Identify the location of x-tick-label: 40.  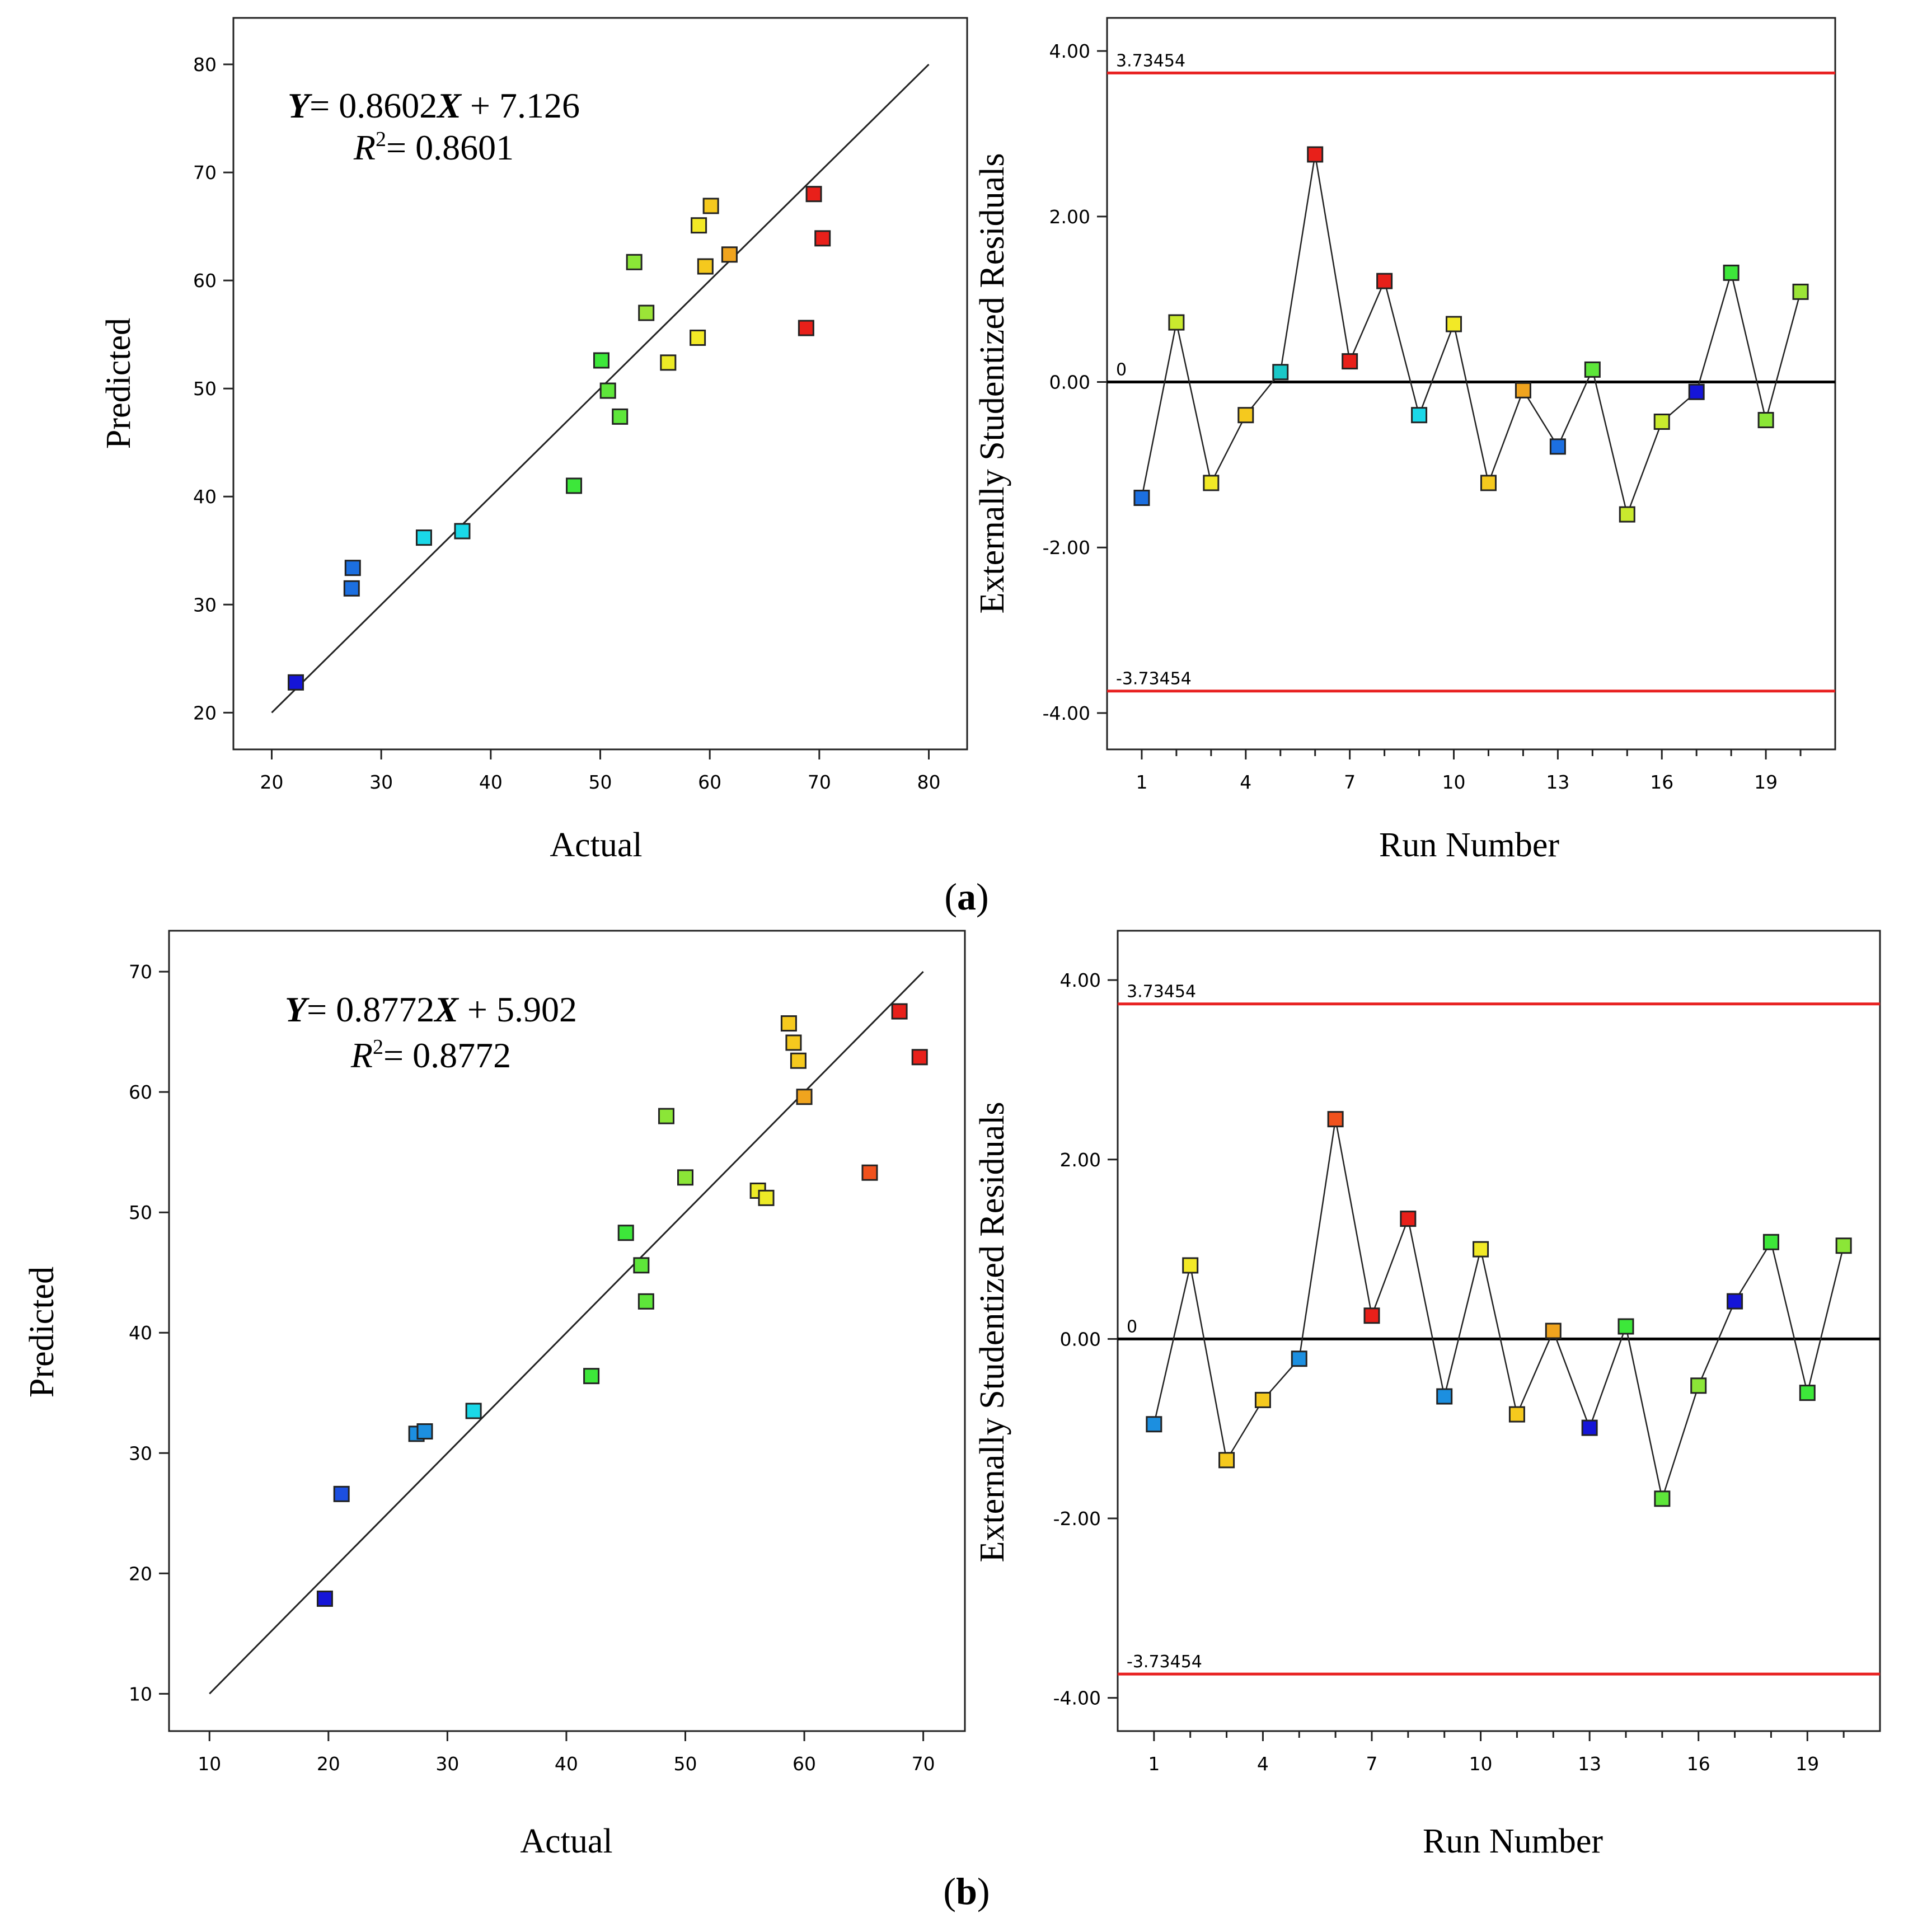
(566, 1764).